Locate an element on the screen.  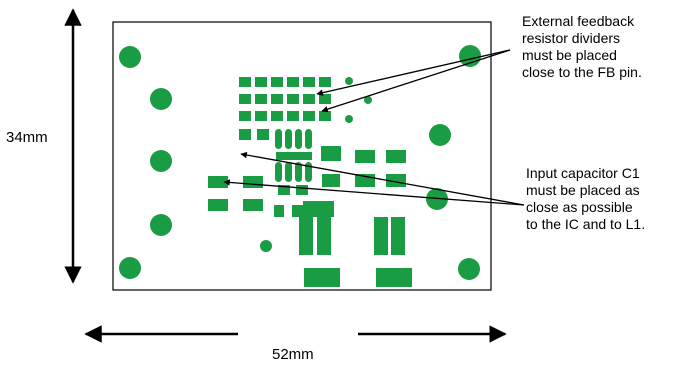
capacitor-callout-line: Input capacitor C1 is located at coordinates (583, 173).